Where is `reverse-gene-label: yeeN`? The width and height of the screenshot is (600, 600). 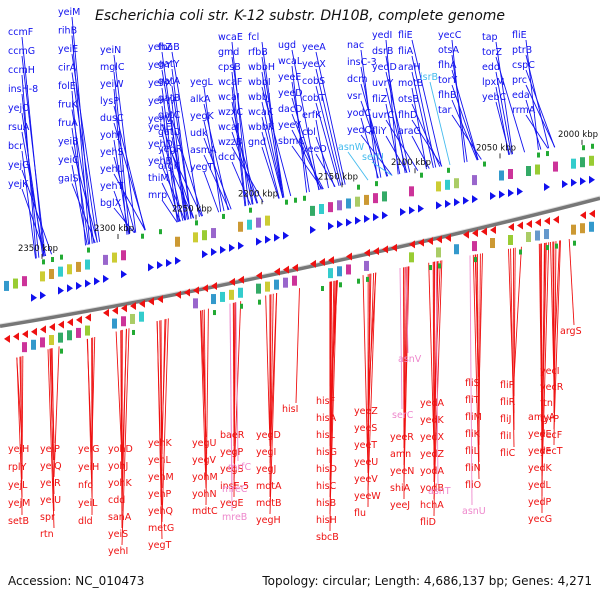 reverse-gene-label: yeeN is located at coordinates (402, 471).